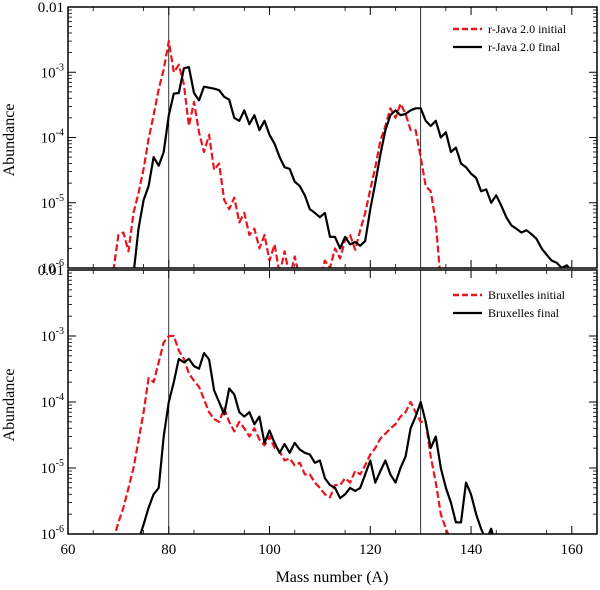 Image resolution: width=600 pixels, height=590 pixels. I want to click on legend-label-series-1-1: Bruxelles final, so click(524, 313).